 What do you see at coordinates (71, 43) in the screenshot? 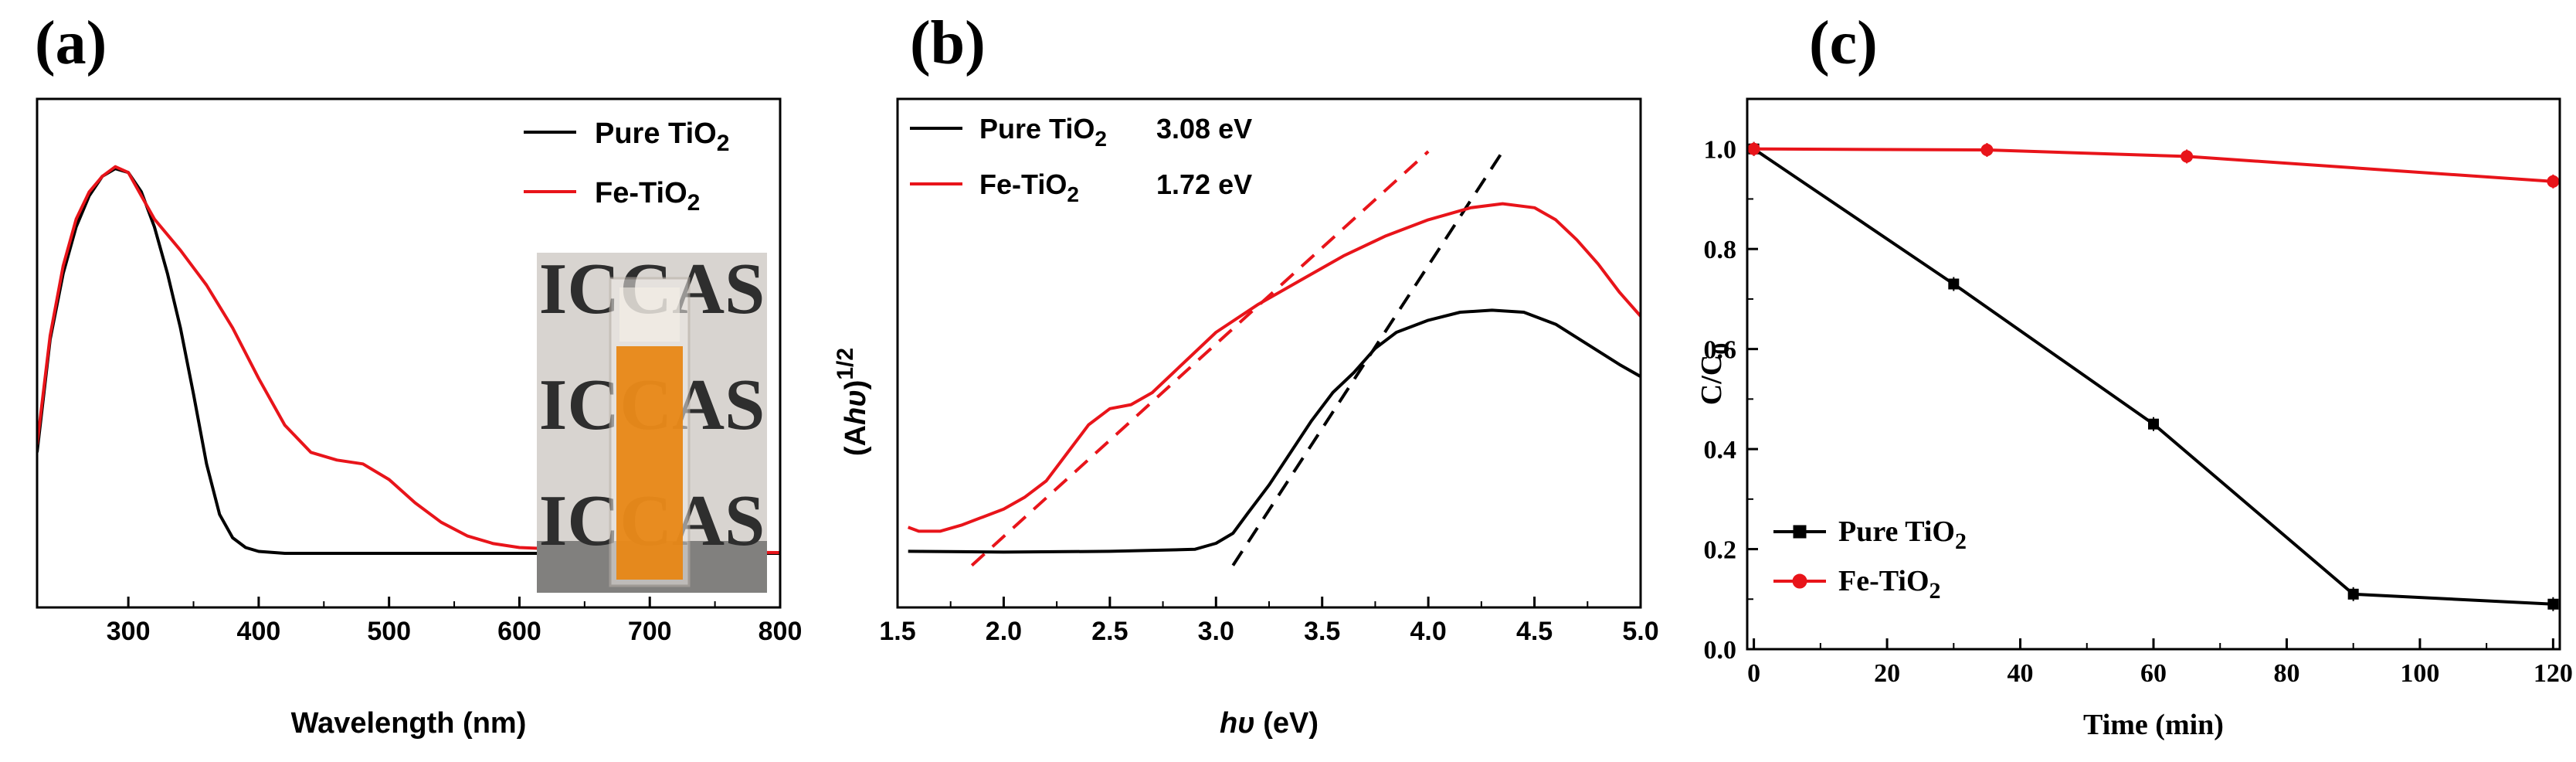
I see `panel-a-label: (a)` at bounding box center [71, 43].